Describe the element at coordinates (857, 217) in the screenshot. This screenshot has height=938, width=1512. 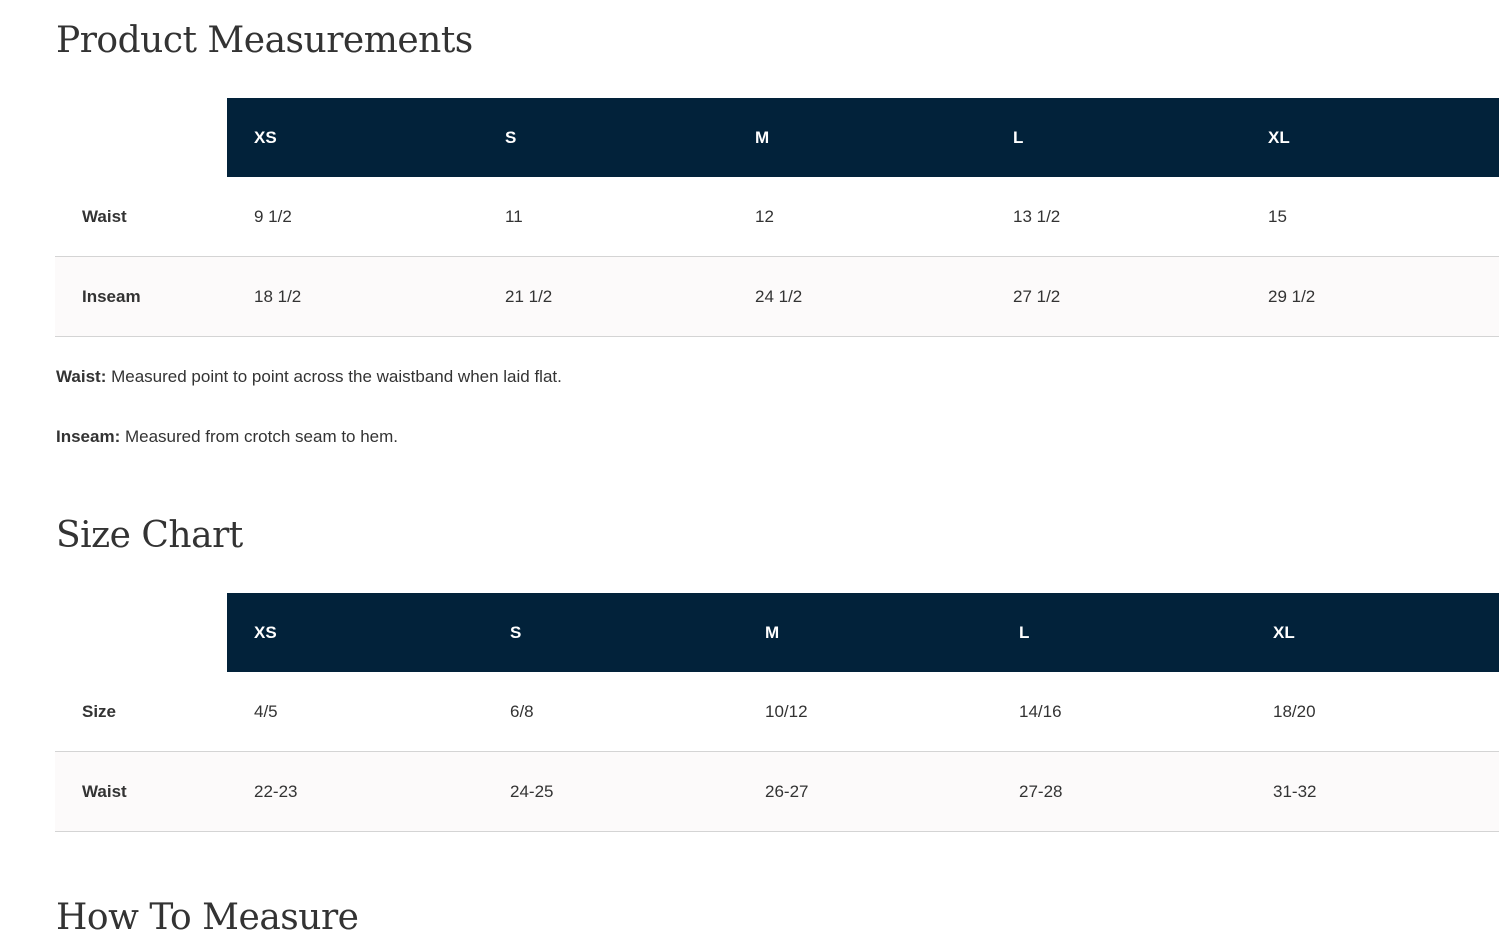
I see `cell: 12` at that location.